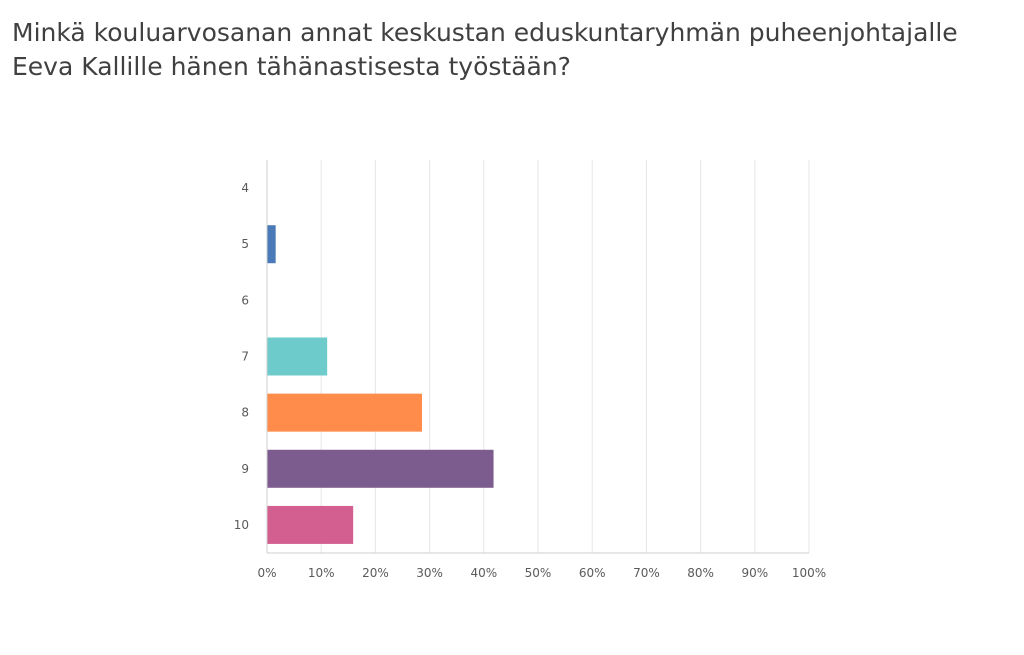 Image resolution: width=1024 pixels, height=655 pixels. What do you see at coordinates (754, 573) in the screenshot?
I see `x-tick-label: 90%` at bounding box center [754, 573].